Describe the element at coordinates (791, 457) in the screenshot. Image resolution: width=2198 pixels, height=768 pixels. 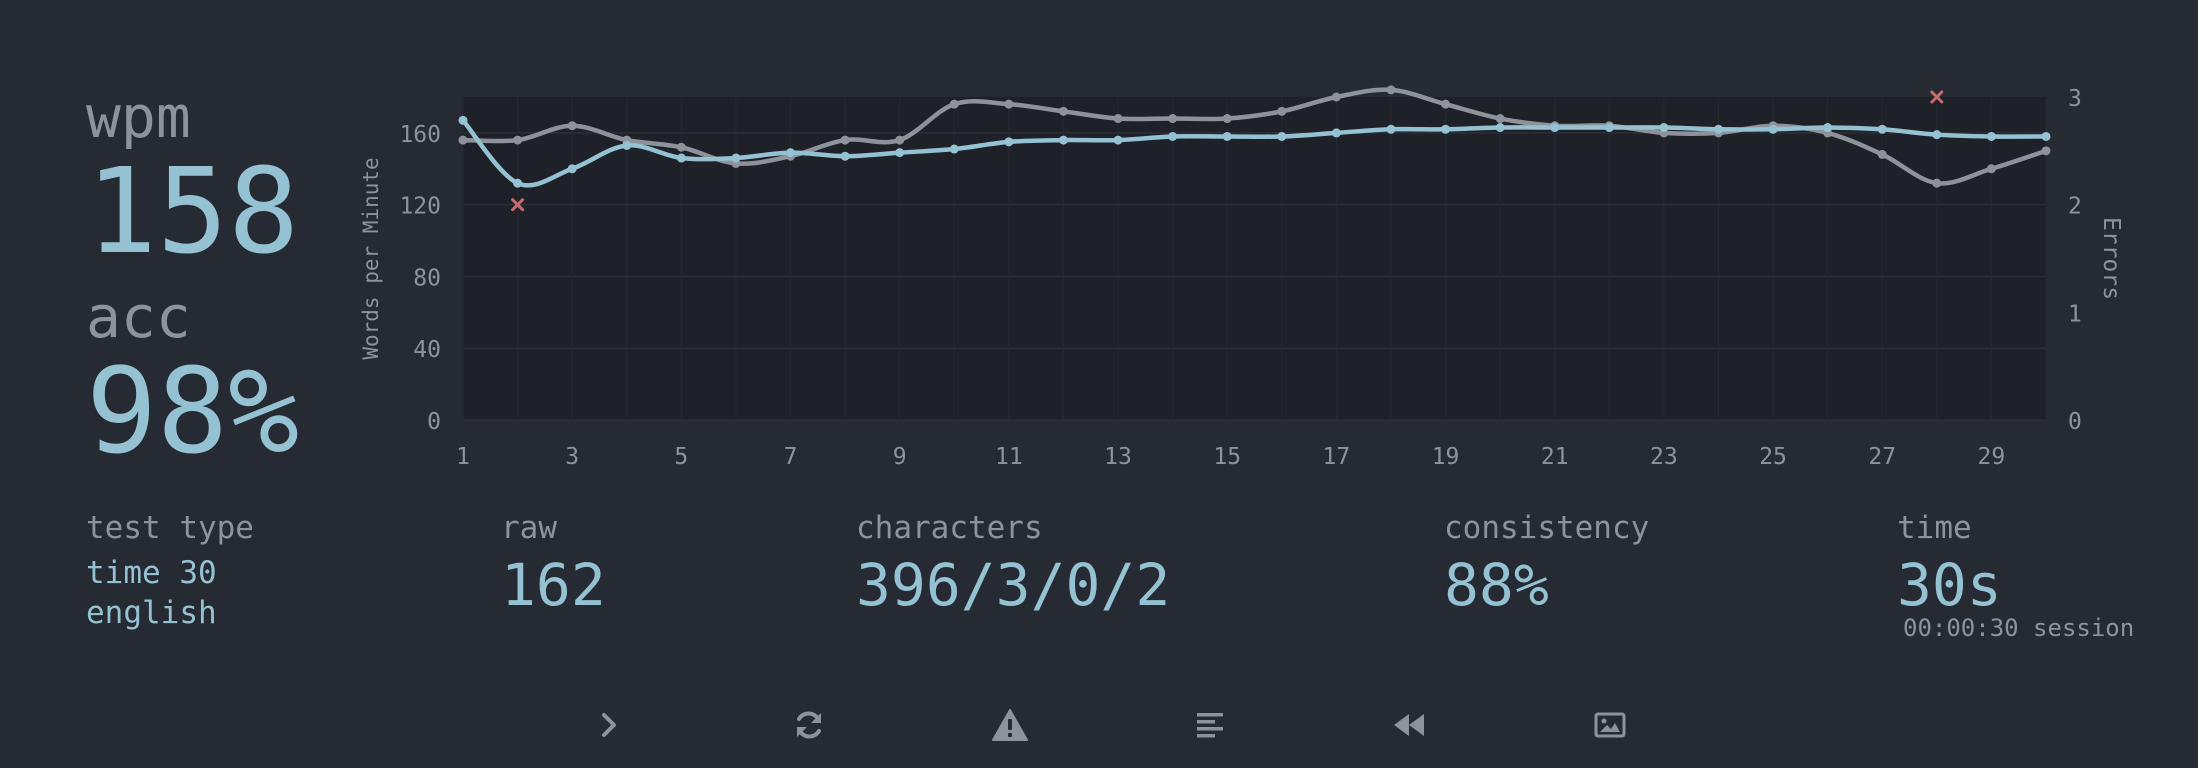
I see `x-tick-label: 7` at that location.